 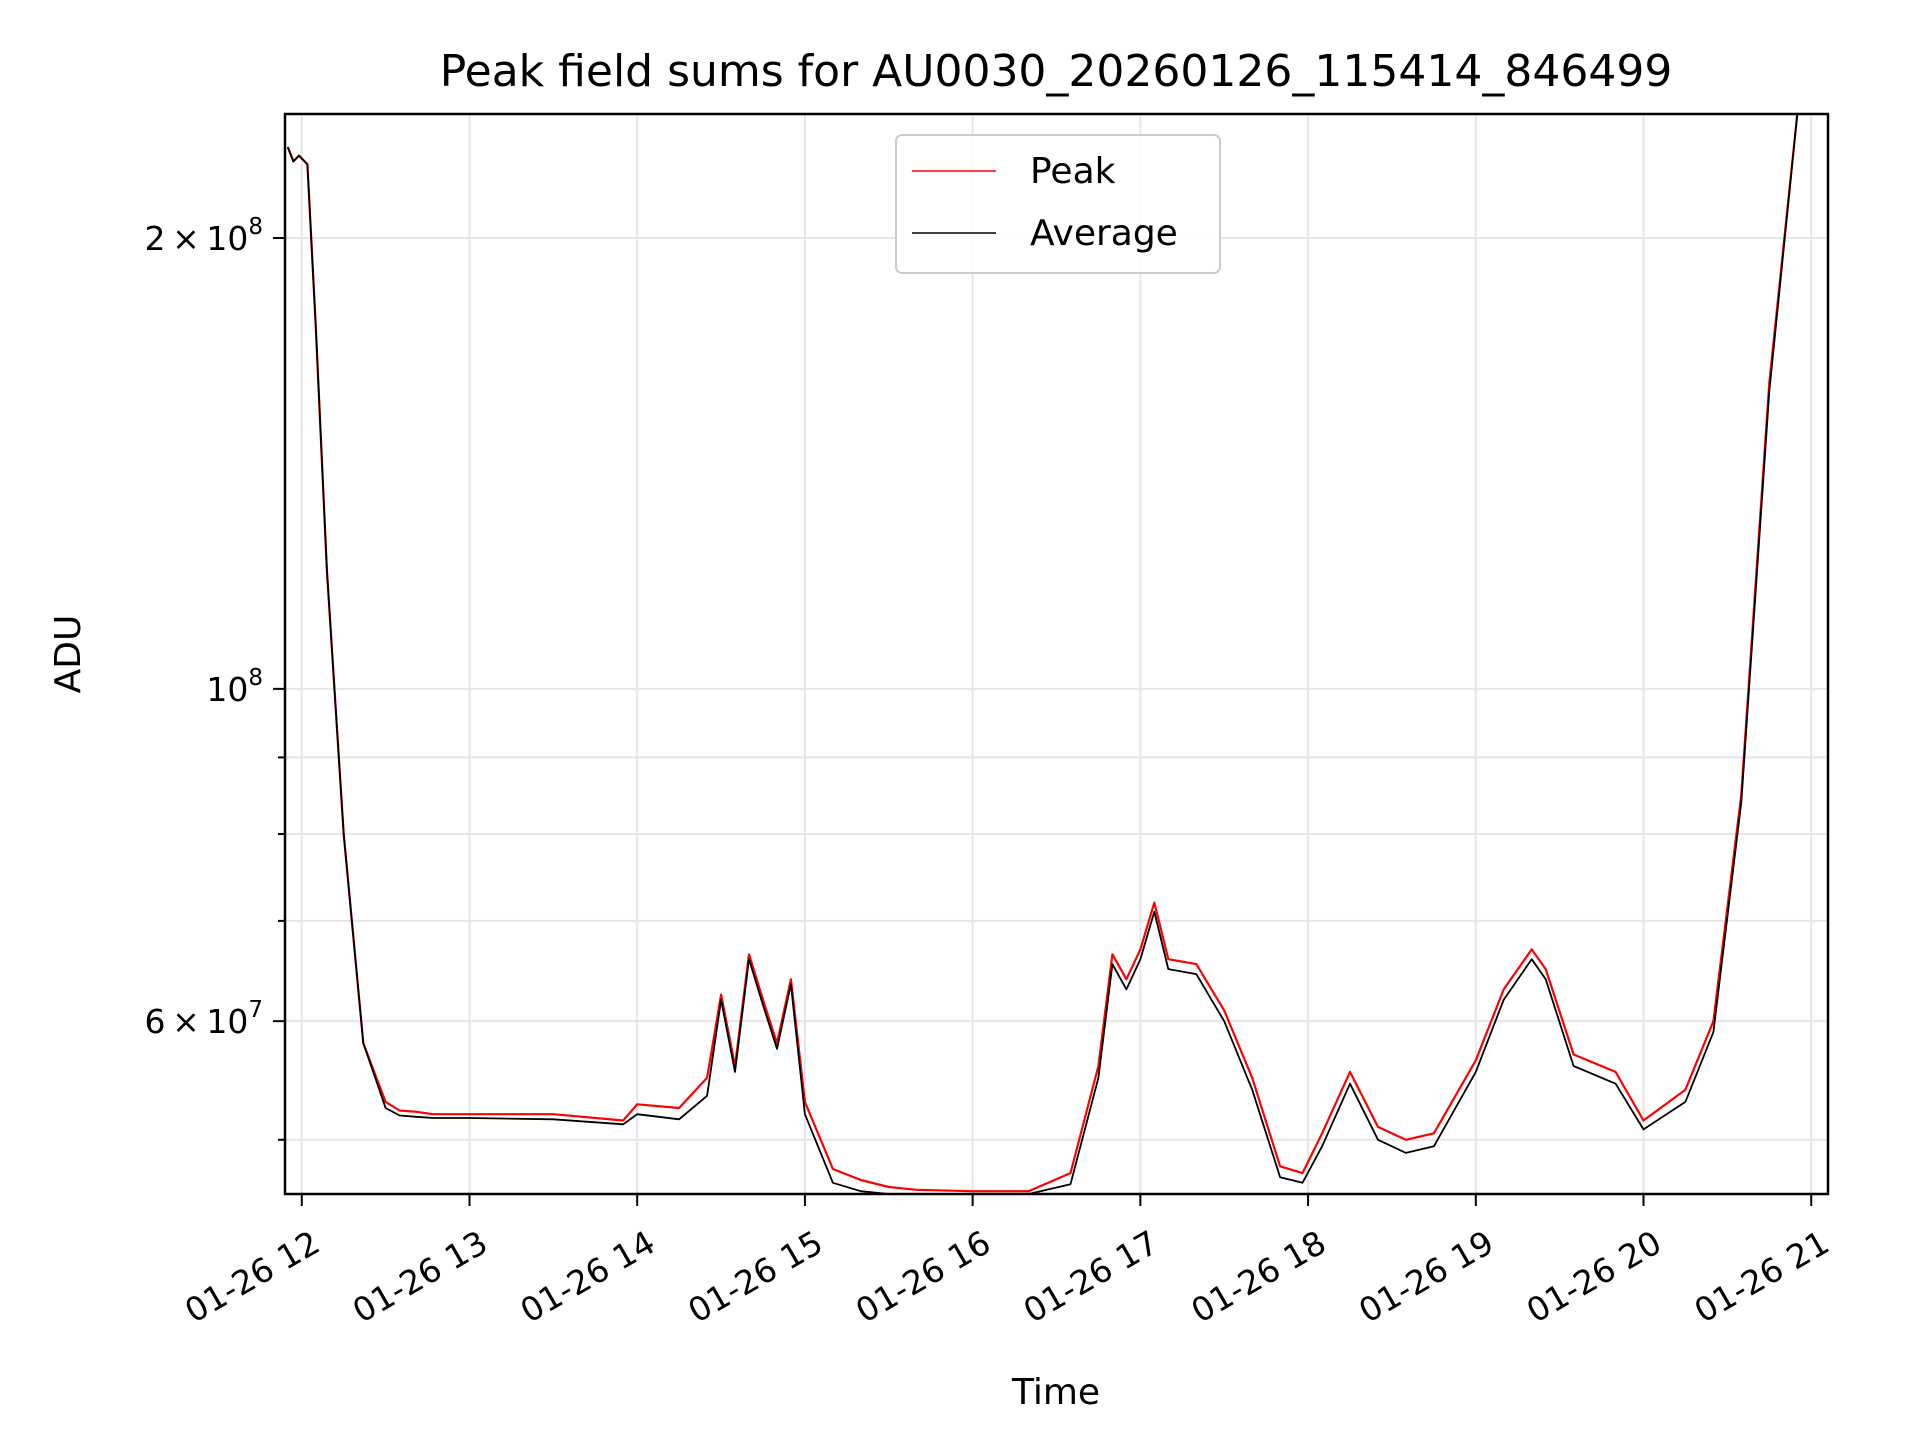 I want to click on legend-box, so click(x=1058, y=204).